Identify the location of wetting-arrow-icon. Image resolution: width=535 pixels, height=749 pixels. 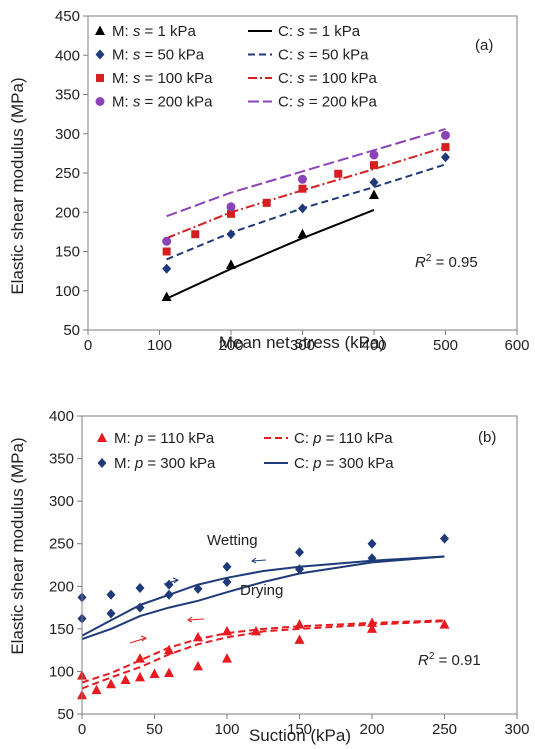
(259, 560).